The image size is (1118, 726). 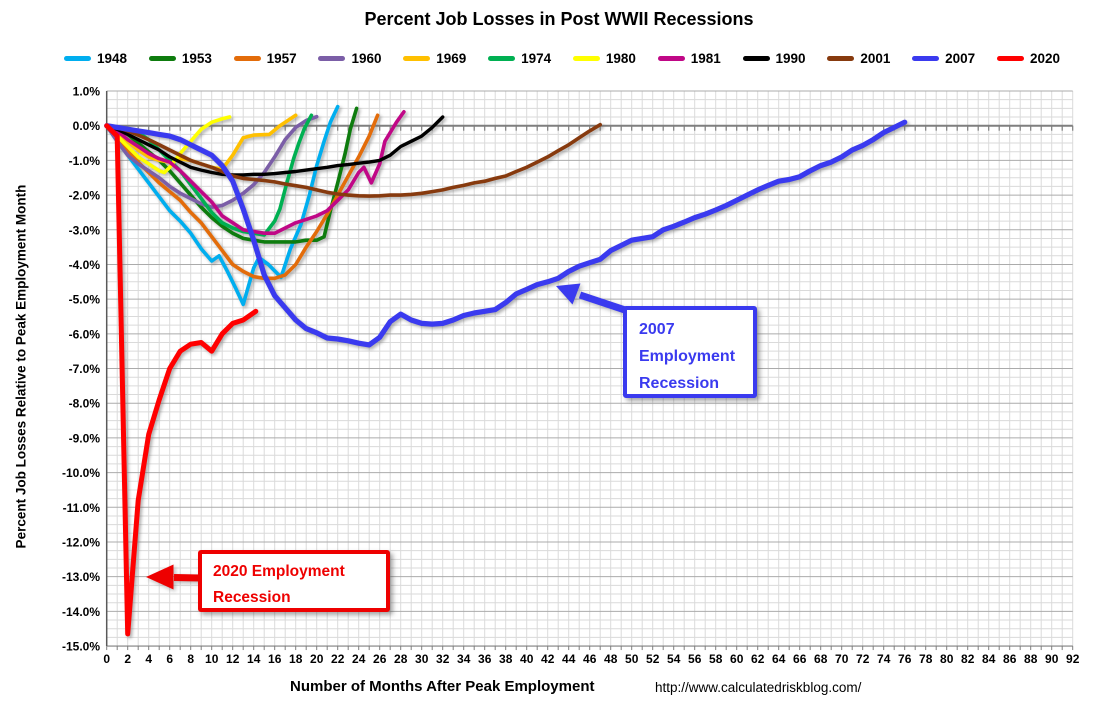 What do you see at coordinates (858, 58) in the screenshot?
I see `legend-item-2001: 2001` at bounding box center [858, 58].